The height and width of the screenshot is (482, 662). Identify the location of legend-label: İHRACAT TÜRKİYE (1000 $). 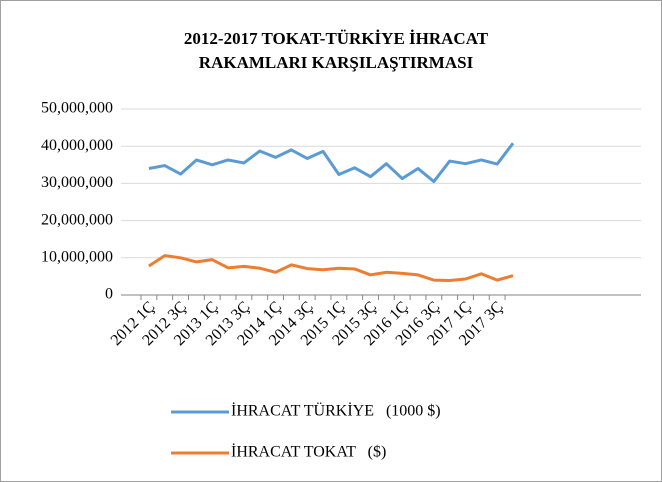
(336, 411).